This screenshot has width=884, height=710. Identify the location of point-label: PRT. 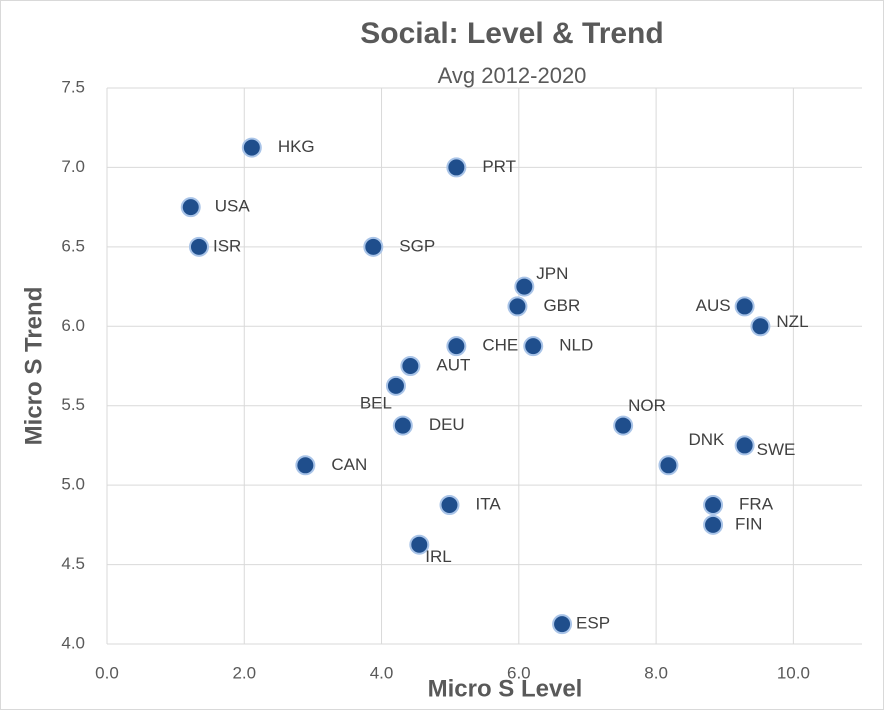
(499, 166).